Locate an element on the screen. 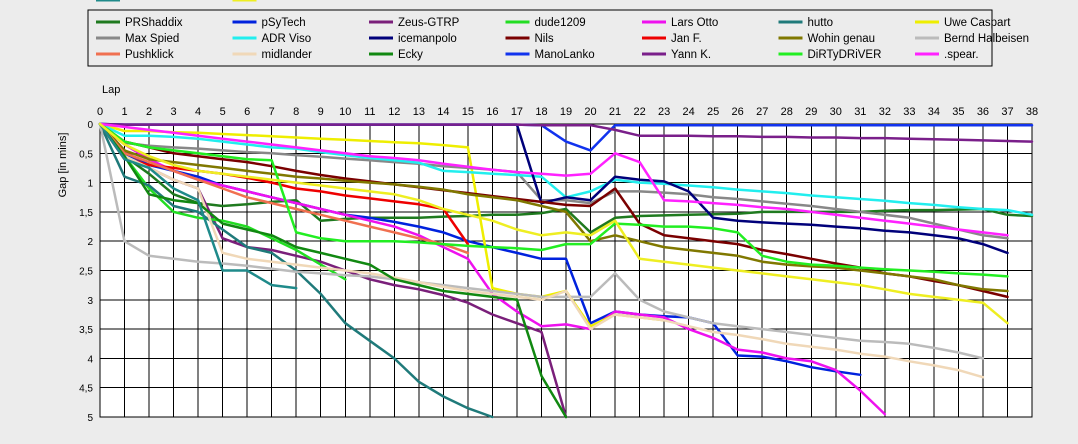  series-line-pushklick is located at coordinates (284, 188).